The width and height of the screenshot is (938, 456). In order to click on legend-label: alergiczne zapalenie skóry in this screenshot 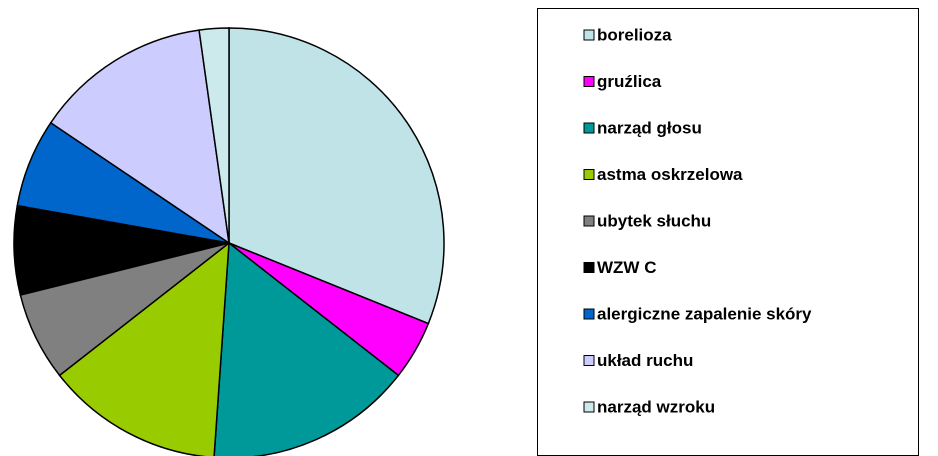, I will do `click(704, 313)`.